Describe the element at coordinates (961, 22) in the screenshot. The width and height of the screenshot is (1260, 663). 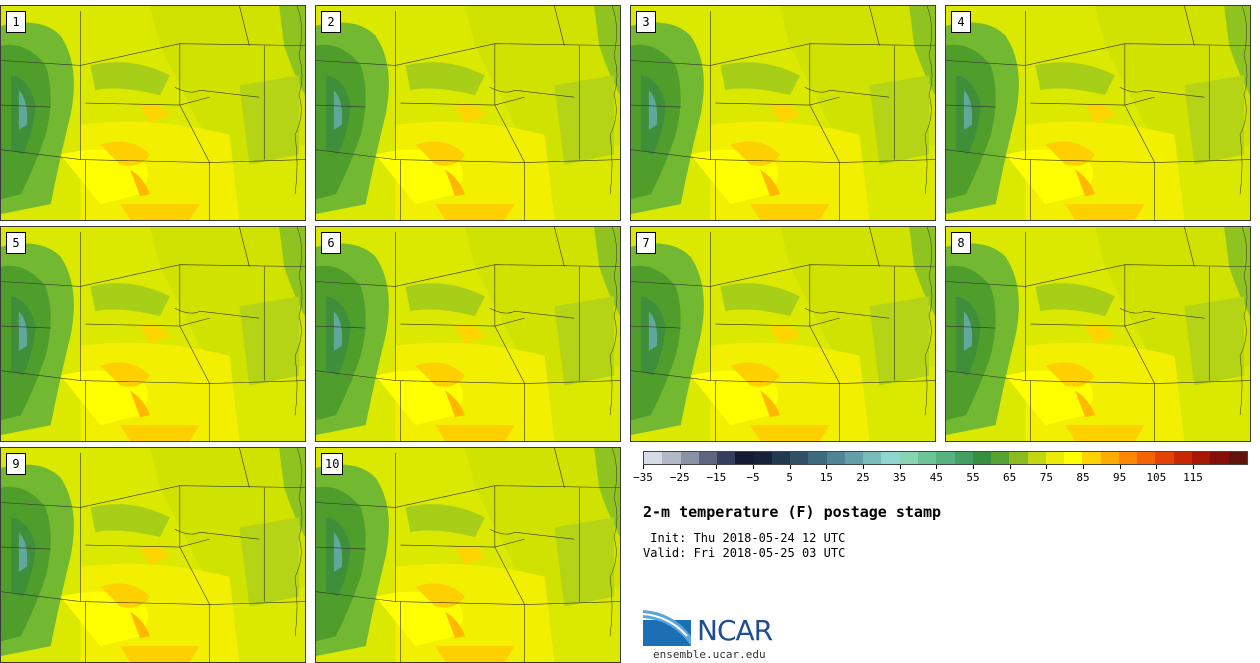
I see `panel-number-label: 4` at that location.